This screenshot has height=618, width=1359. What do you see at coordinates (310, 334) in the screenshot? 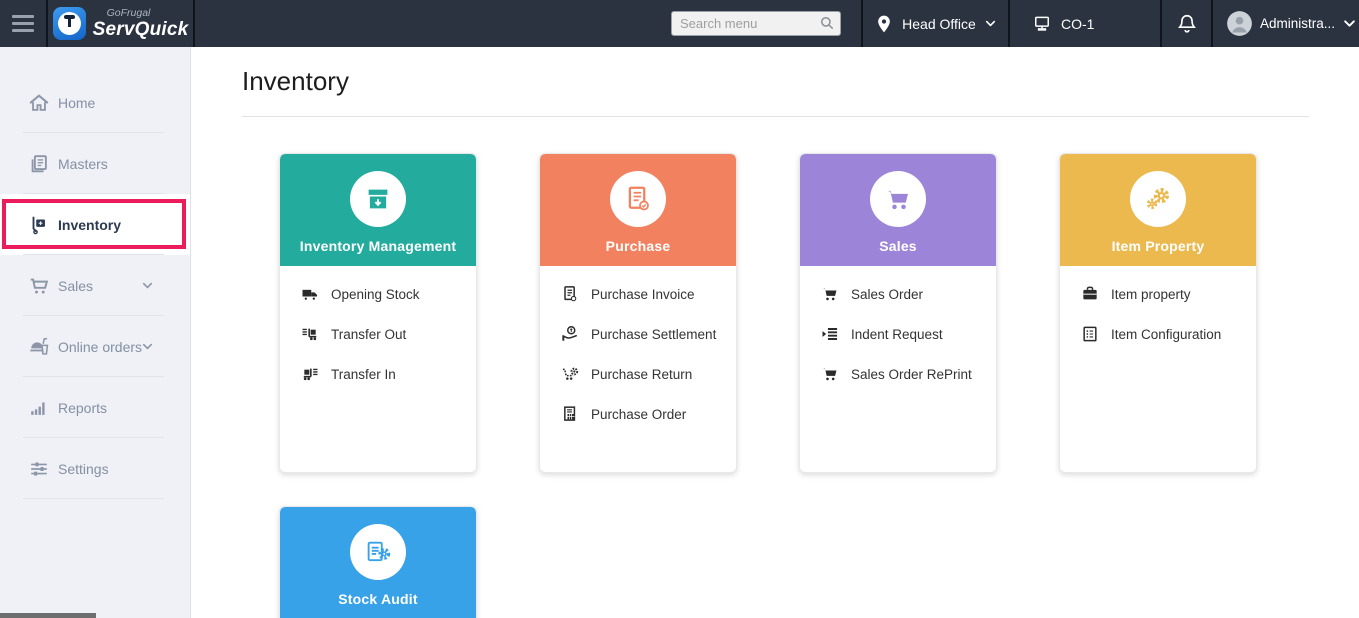
I see `transfer-out-icon` at bounding box center [310, 334].